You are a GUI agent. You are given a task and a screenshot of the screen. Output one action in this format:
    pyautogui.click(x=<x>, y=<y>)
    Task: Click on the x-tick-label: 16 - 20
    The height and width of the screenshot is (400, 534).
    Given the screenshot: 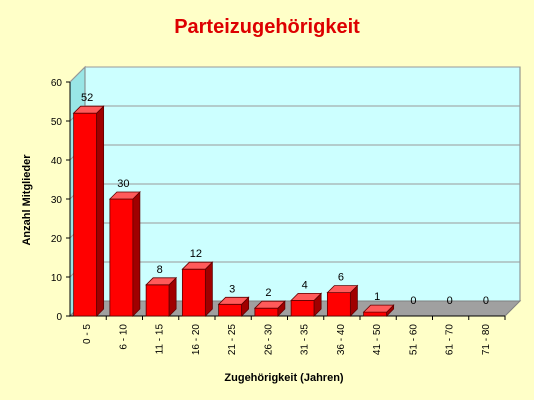 What is the action you would take?
    pyautogui.click(x=196, y=340)
    